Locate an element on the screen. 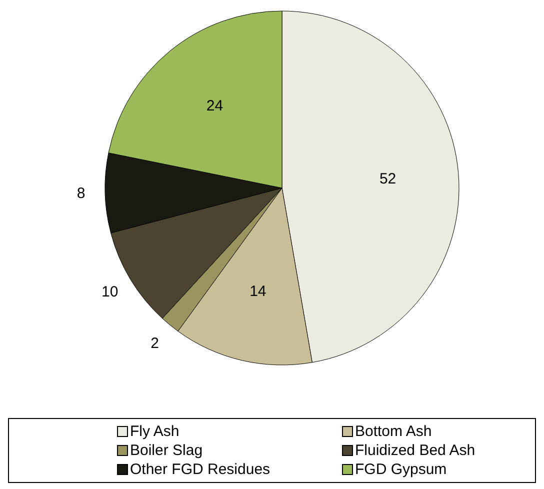  data-label: 14 is located at coordinates (258, 291).